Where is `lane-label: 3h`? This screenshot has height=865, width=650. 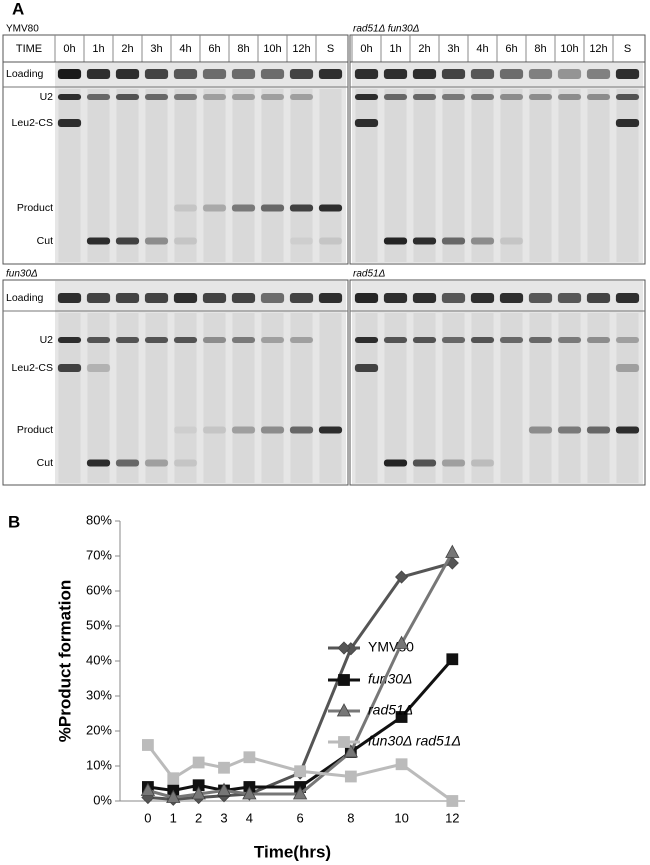
lane-label: 3h is located at coordinates (156, 49).